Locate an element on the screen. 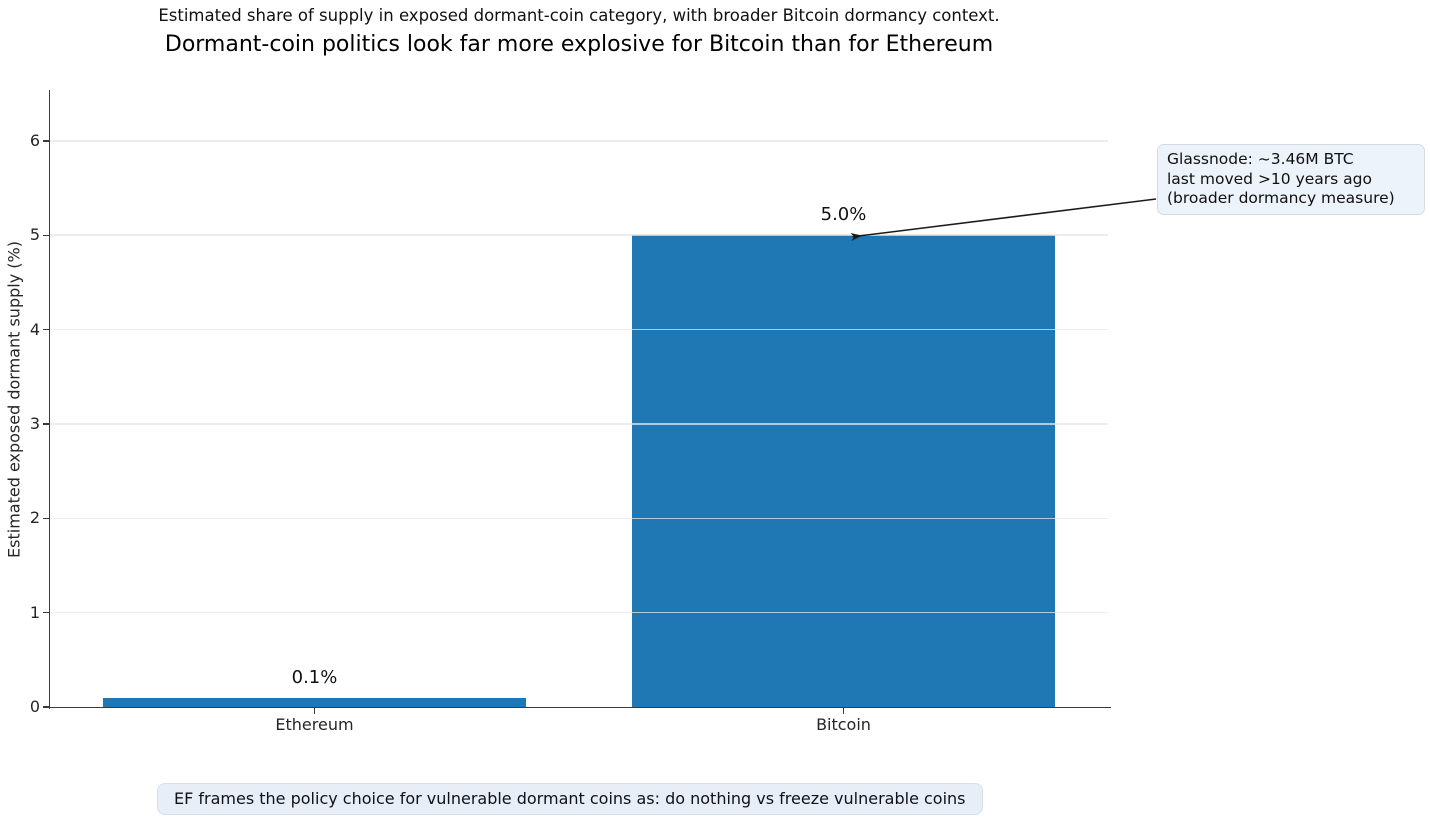  bar-value-label: 0.1% is located at coordinates (314, 677).